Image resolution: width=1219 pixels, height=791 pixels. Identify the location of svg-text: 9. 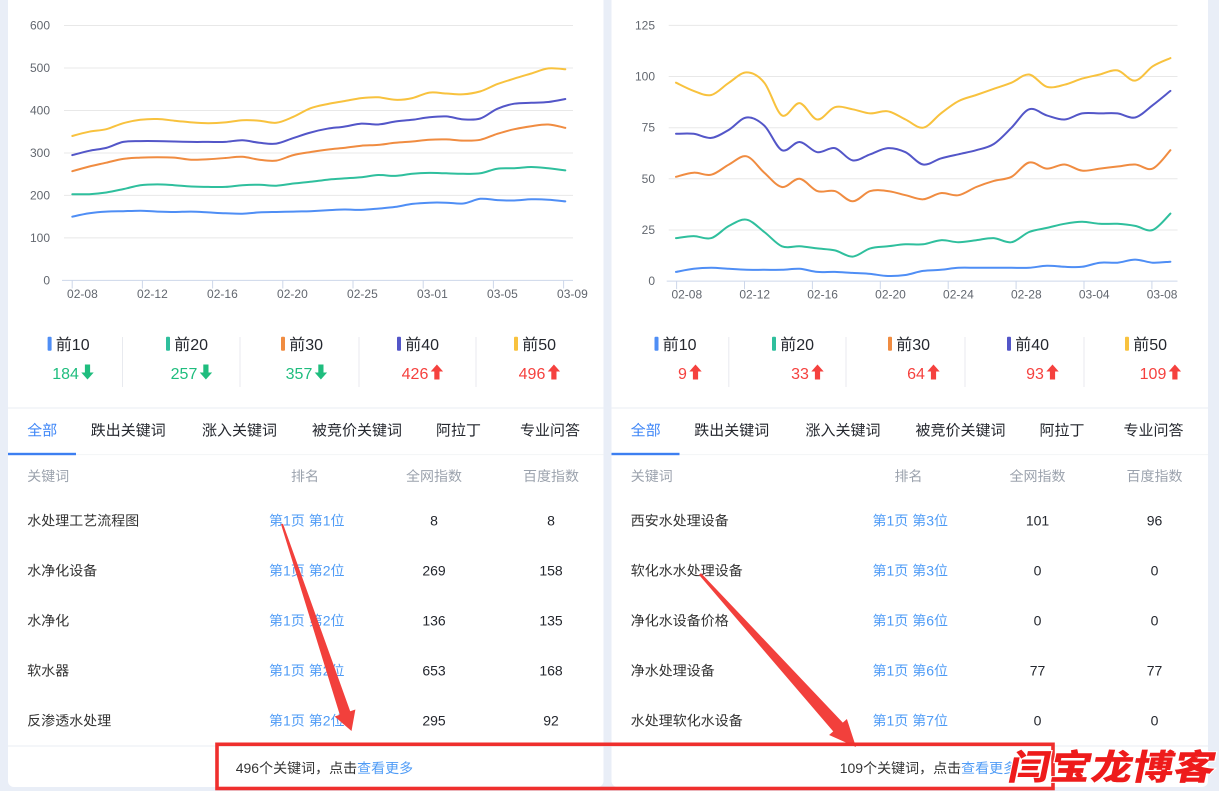
(682, 374).